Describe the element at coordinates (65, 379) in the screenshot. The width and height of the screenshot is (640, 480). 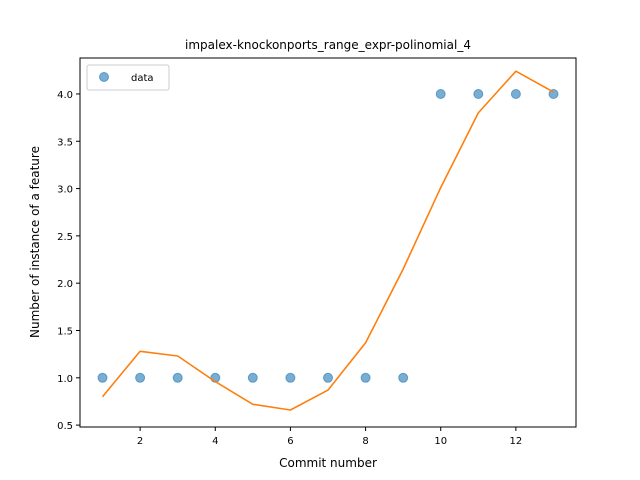
I see `y-tick-label: 1.0` at that location.